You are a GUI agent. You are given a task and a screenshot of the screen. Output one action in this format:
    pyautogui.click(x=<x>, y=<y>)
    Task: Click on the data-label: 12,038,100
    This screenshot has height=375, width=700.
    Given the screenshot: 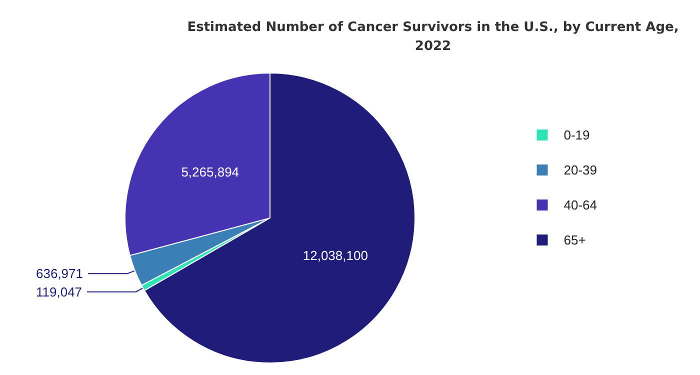 What is the action you would take?
    pyautogui.click(x=335, y=256)
    